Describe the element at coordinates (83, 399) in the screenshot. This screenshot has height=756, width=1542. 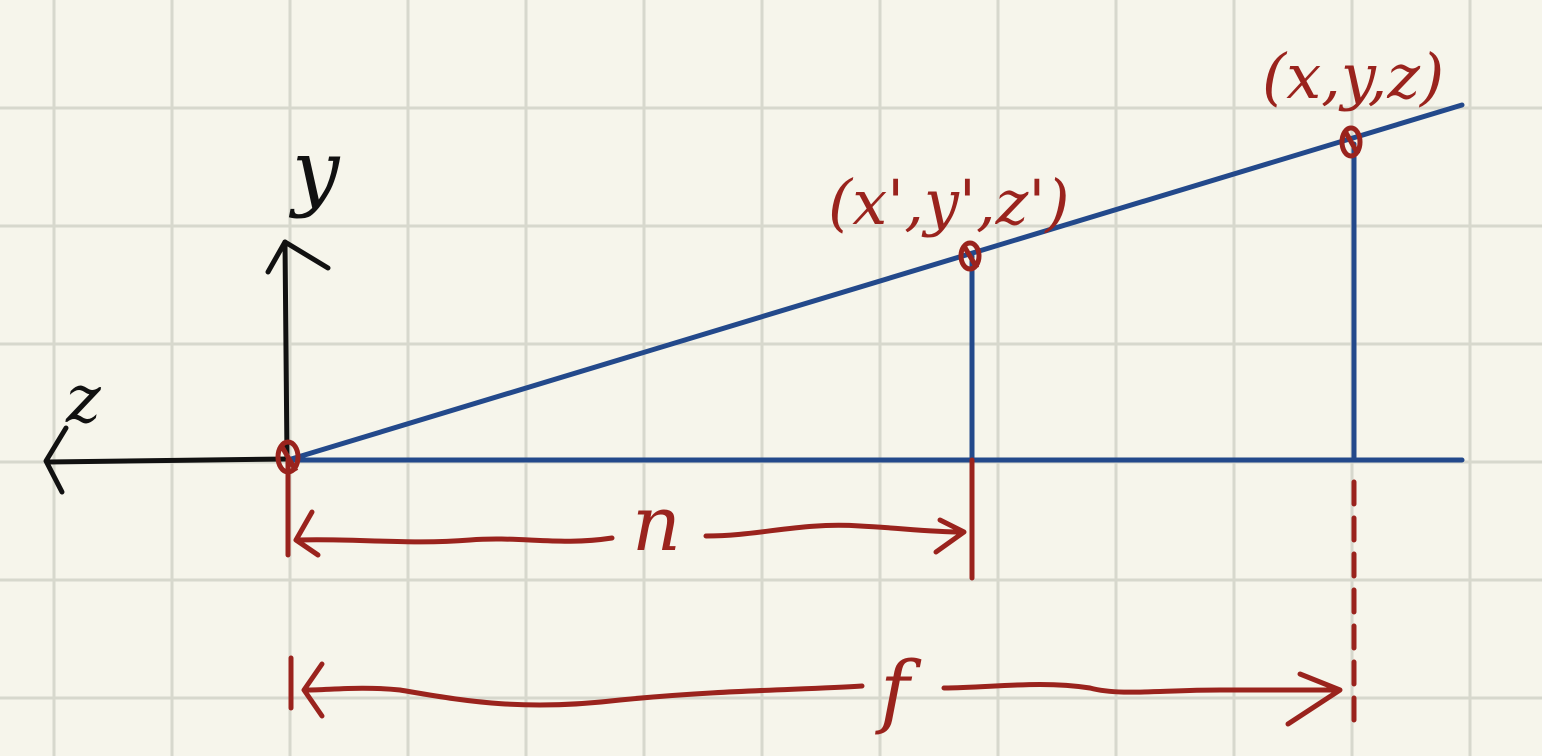
I see `z-axis-label: z` at that location.